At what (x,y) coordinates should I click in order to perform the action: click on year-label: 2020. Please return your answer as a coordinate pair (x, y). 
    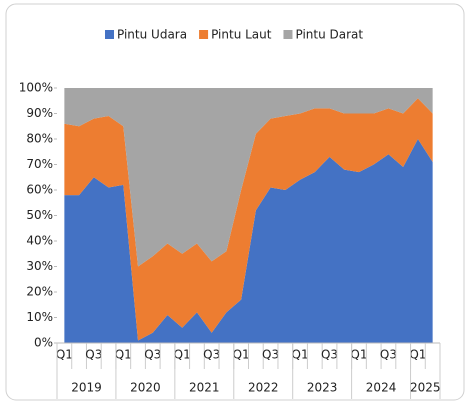
    Looking at the image, I should click on (145, 388).